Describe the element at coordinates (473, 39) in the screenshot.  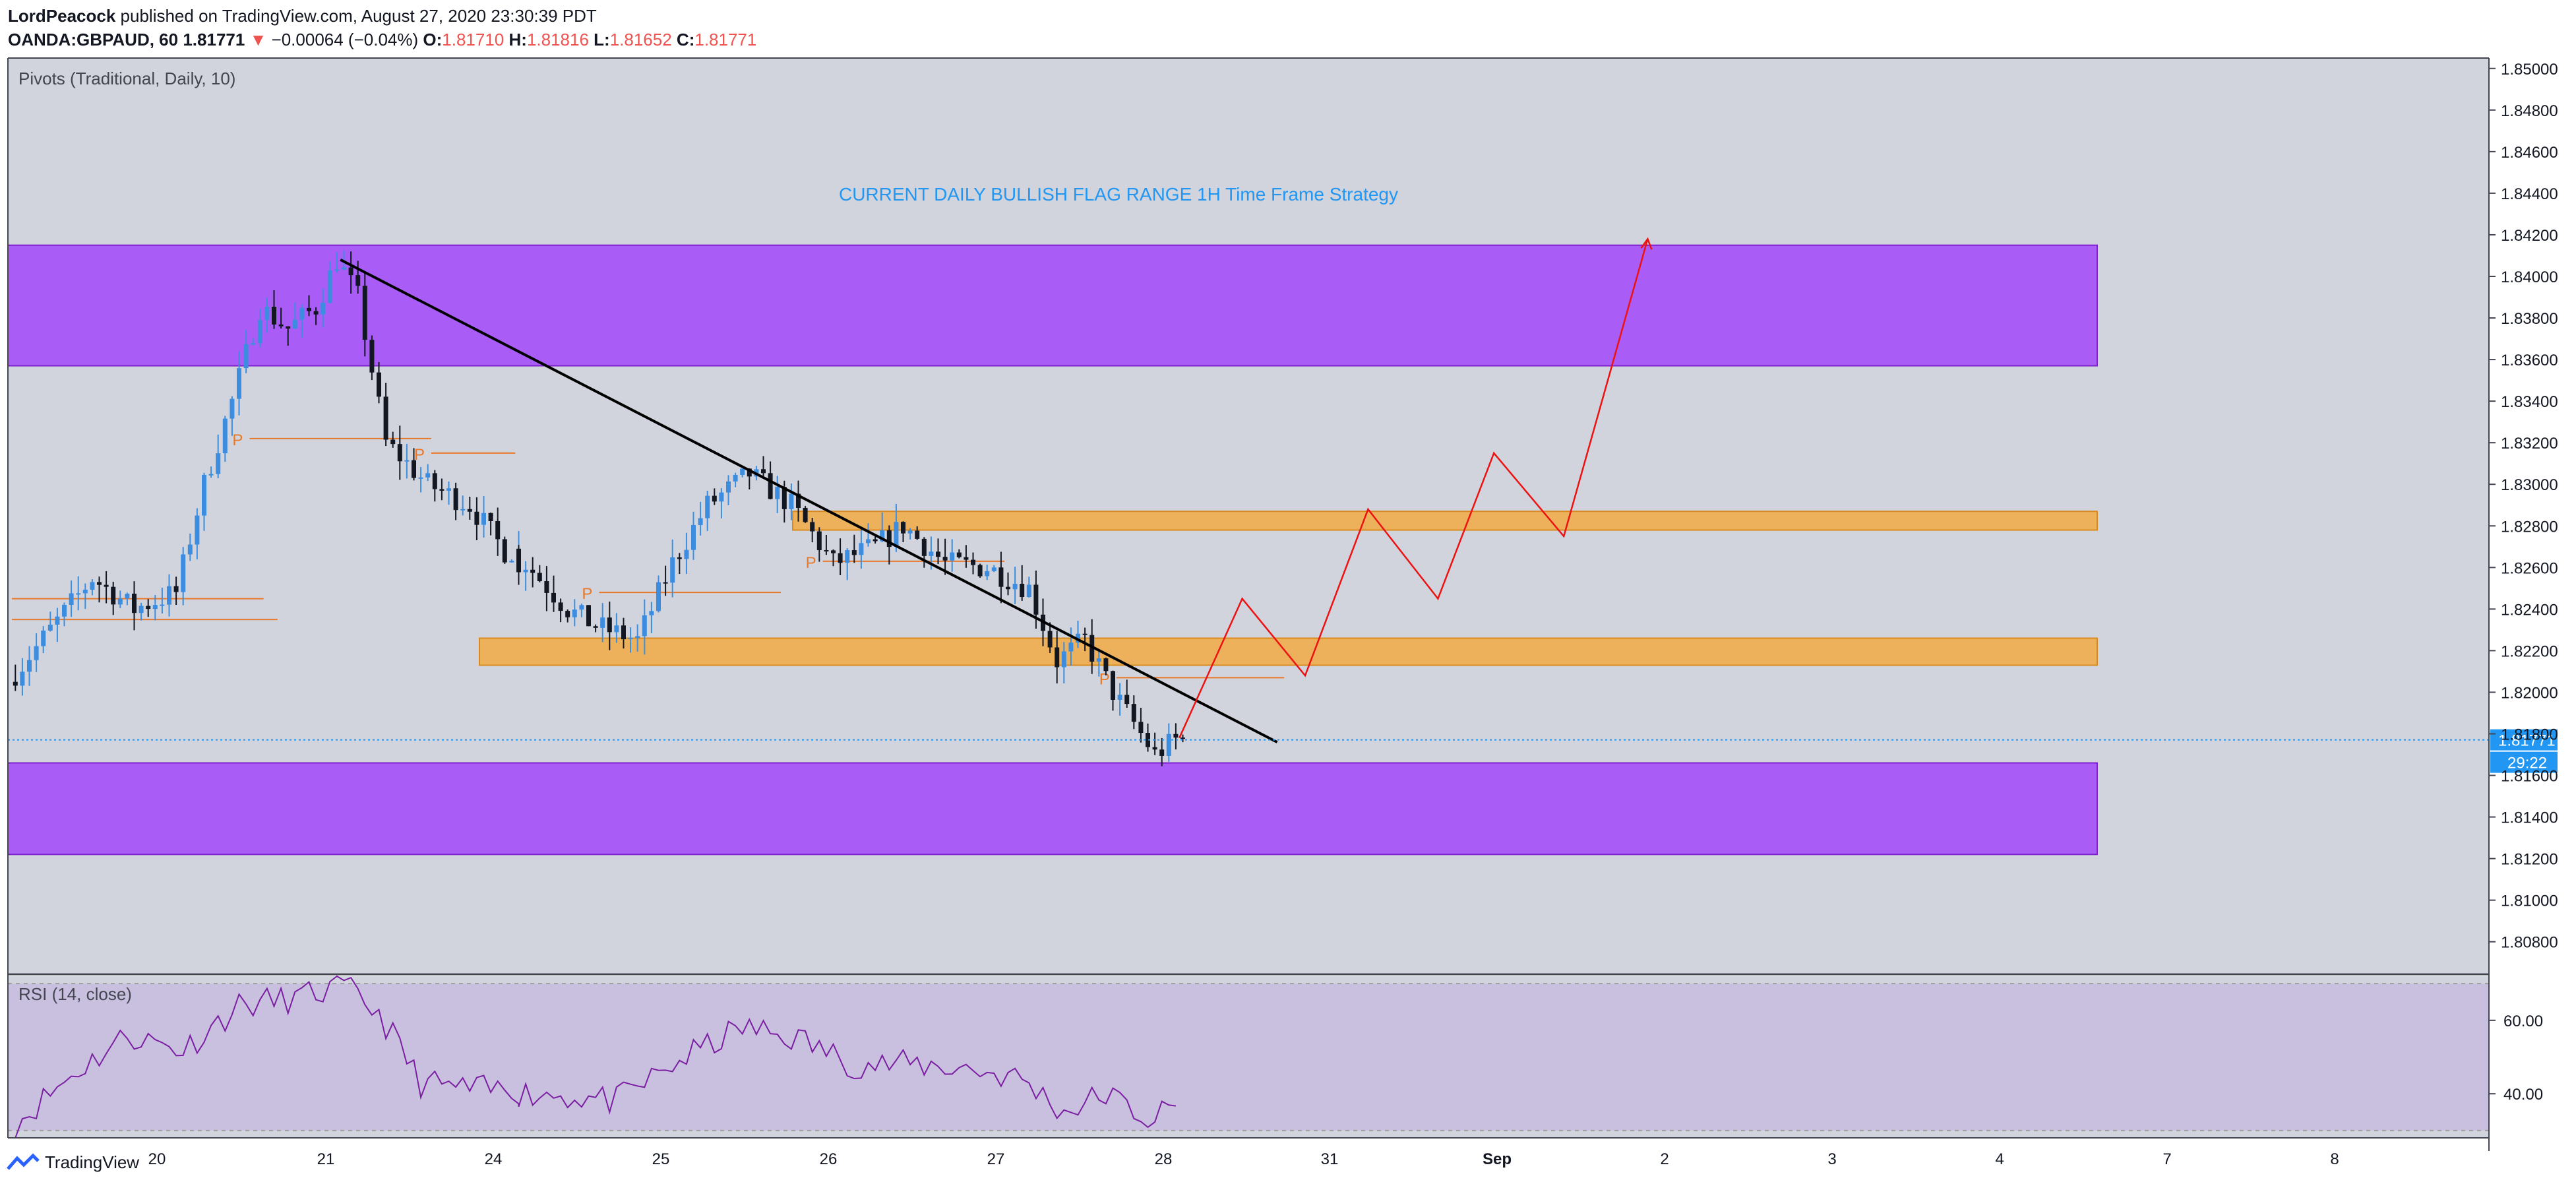
I see `open-value: 1.81710` at that location.